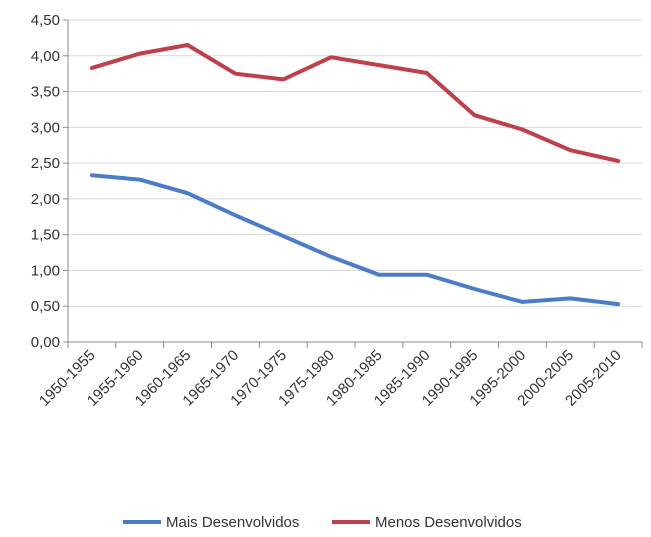 Image resolution: width=651 pixels, height=537 pixels. Describe the element at coordinates (45, 235) in the screenshot. I see `y-tick-label: 1,50` at that location.